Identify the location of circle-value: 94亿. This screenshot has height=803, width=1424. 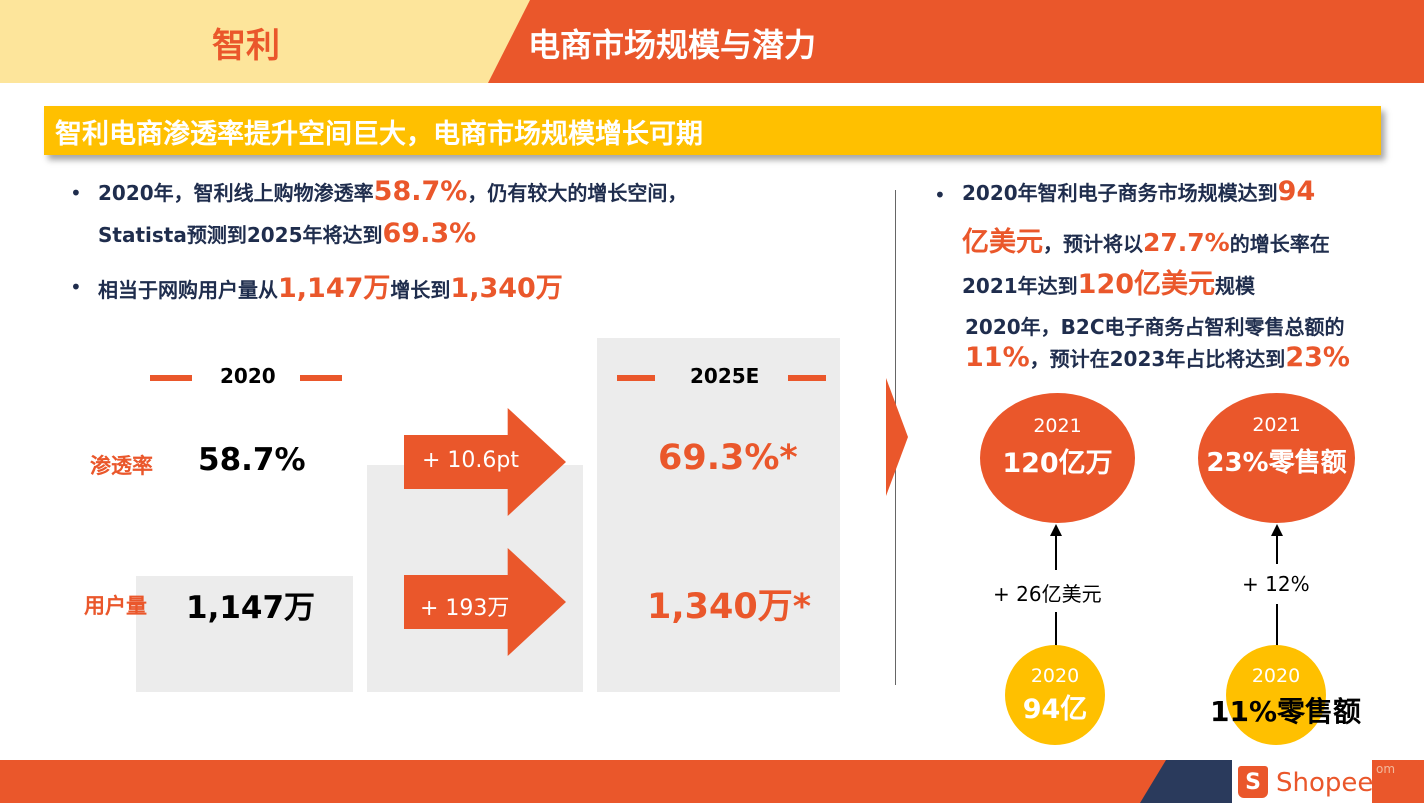
(1055, 709).